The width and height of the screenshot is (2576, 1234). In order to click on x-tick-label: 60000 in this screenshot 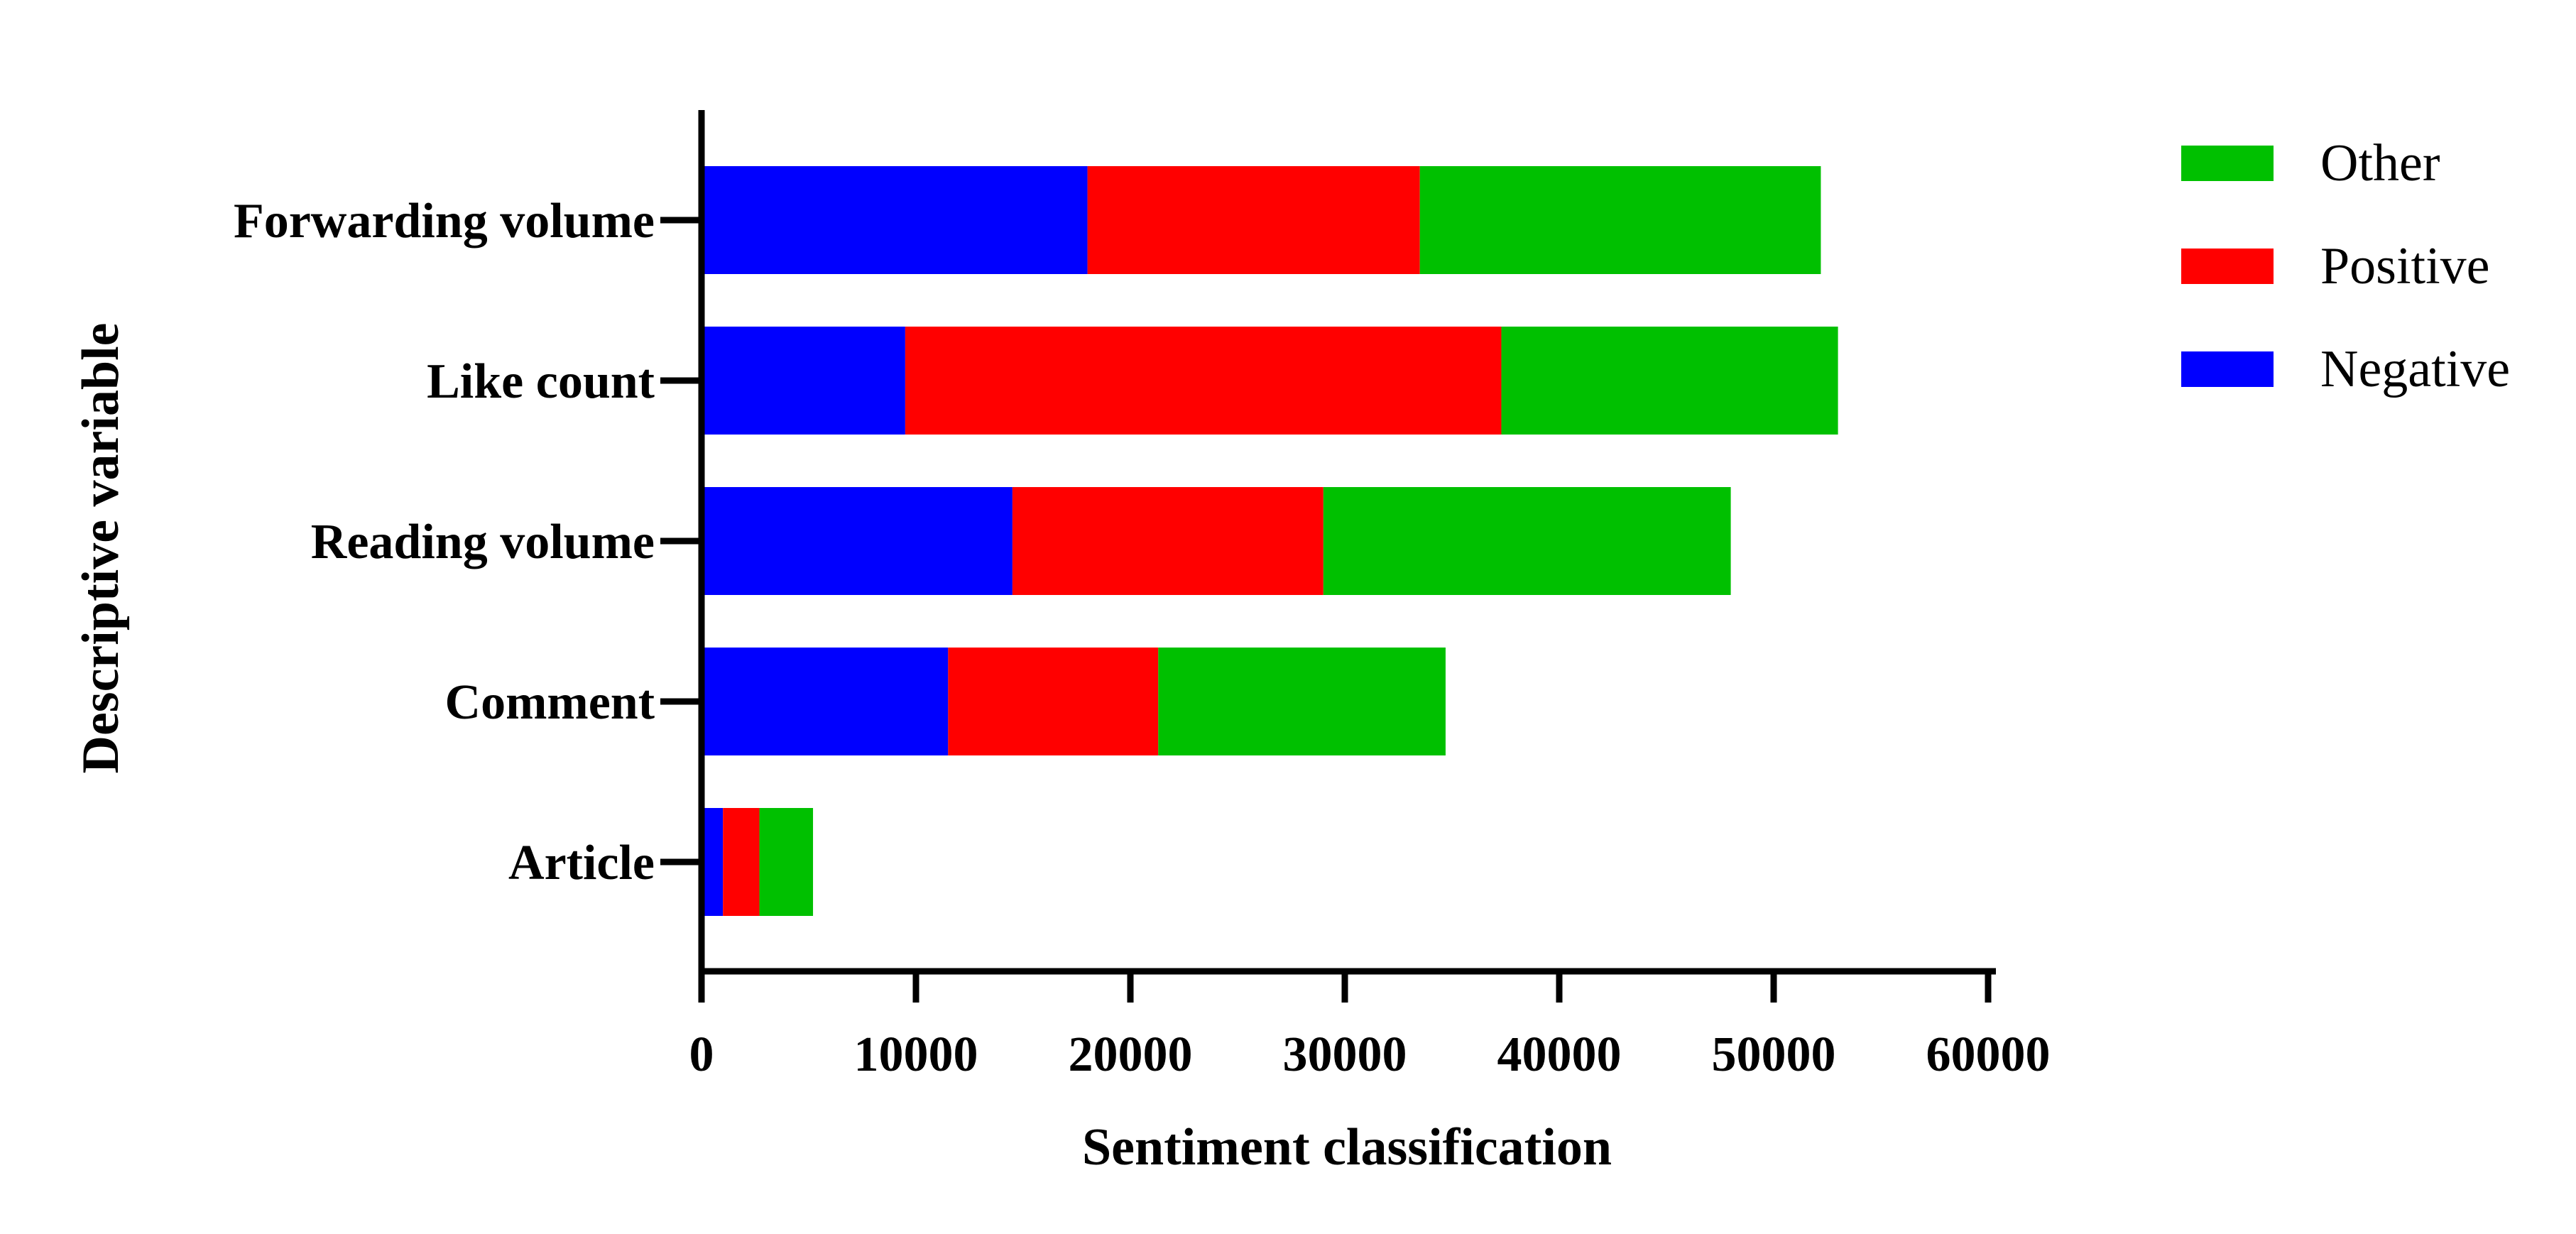, I will do `click(1988, 1054)`.